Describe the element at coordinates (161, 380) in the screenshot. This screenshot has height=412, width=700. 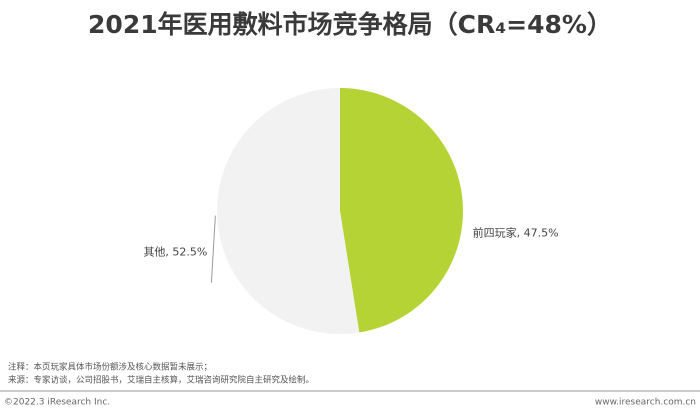
I see `source: 来源：专家访谈，公司招股书，艾瑞自主核算，艾瑞咨询研究院自主研究及绘制。` at that location.